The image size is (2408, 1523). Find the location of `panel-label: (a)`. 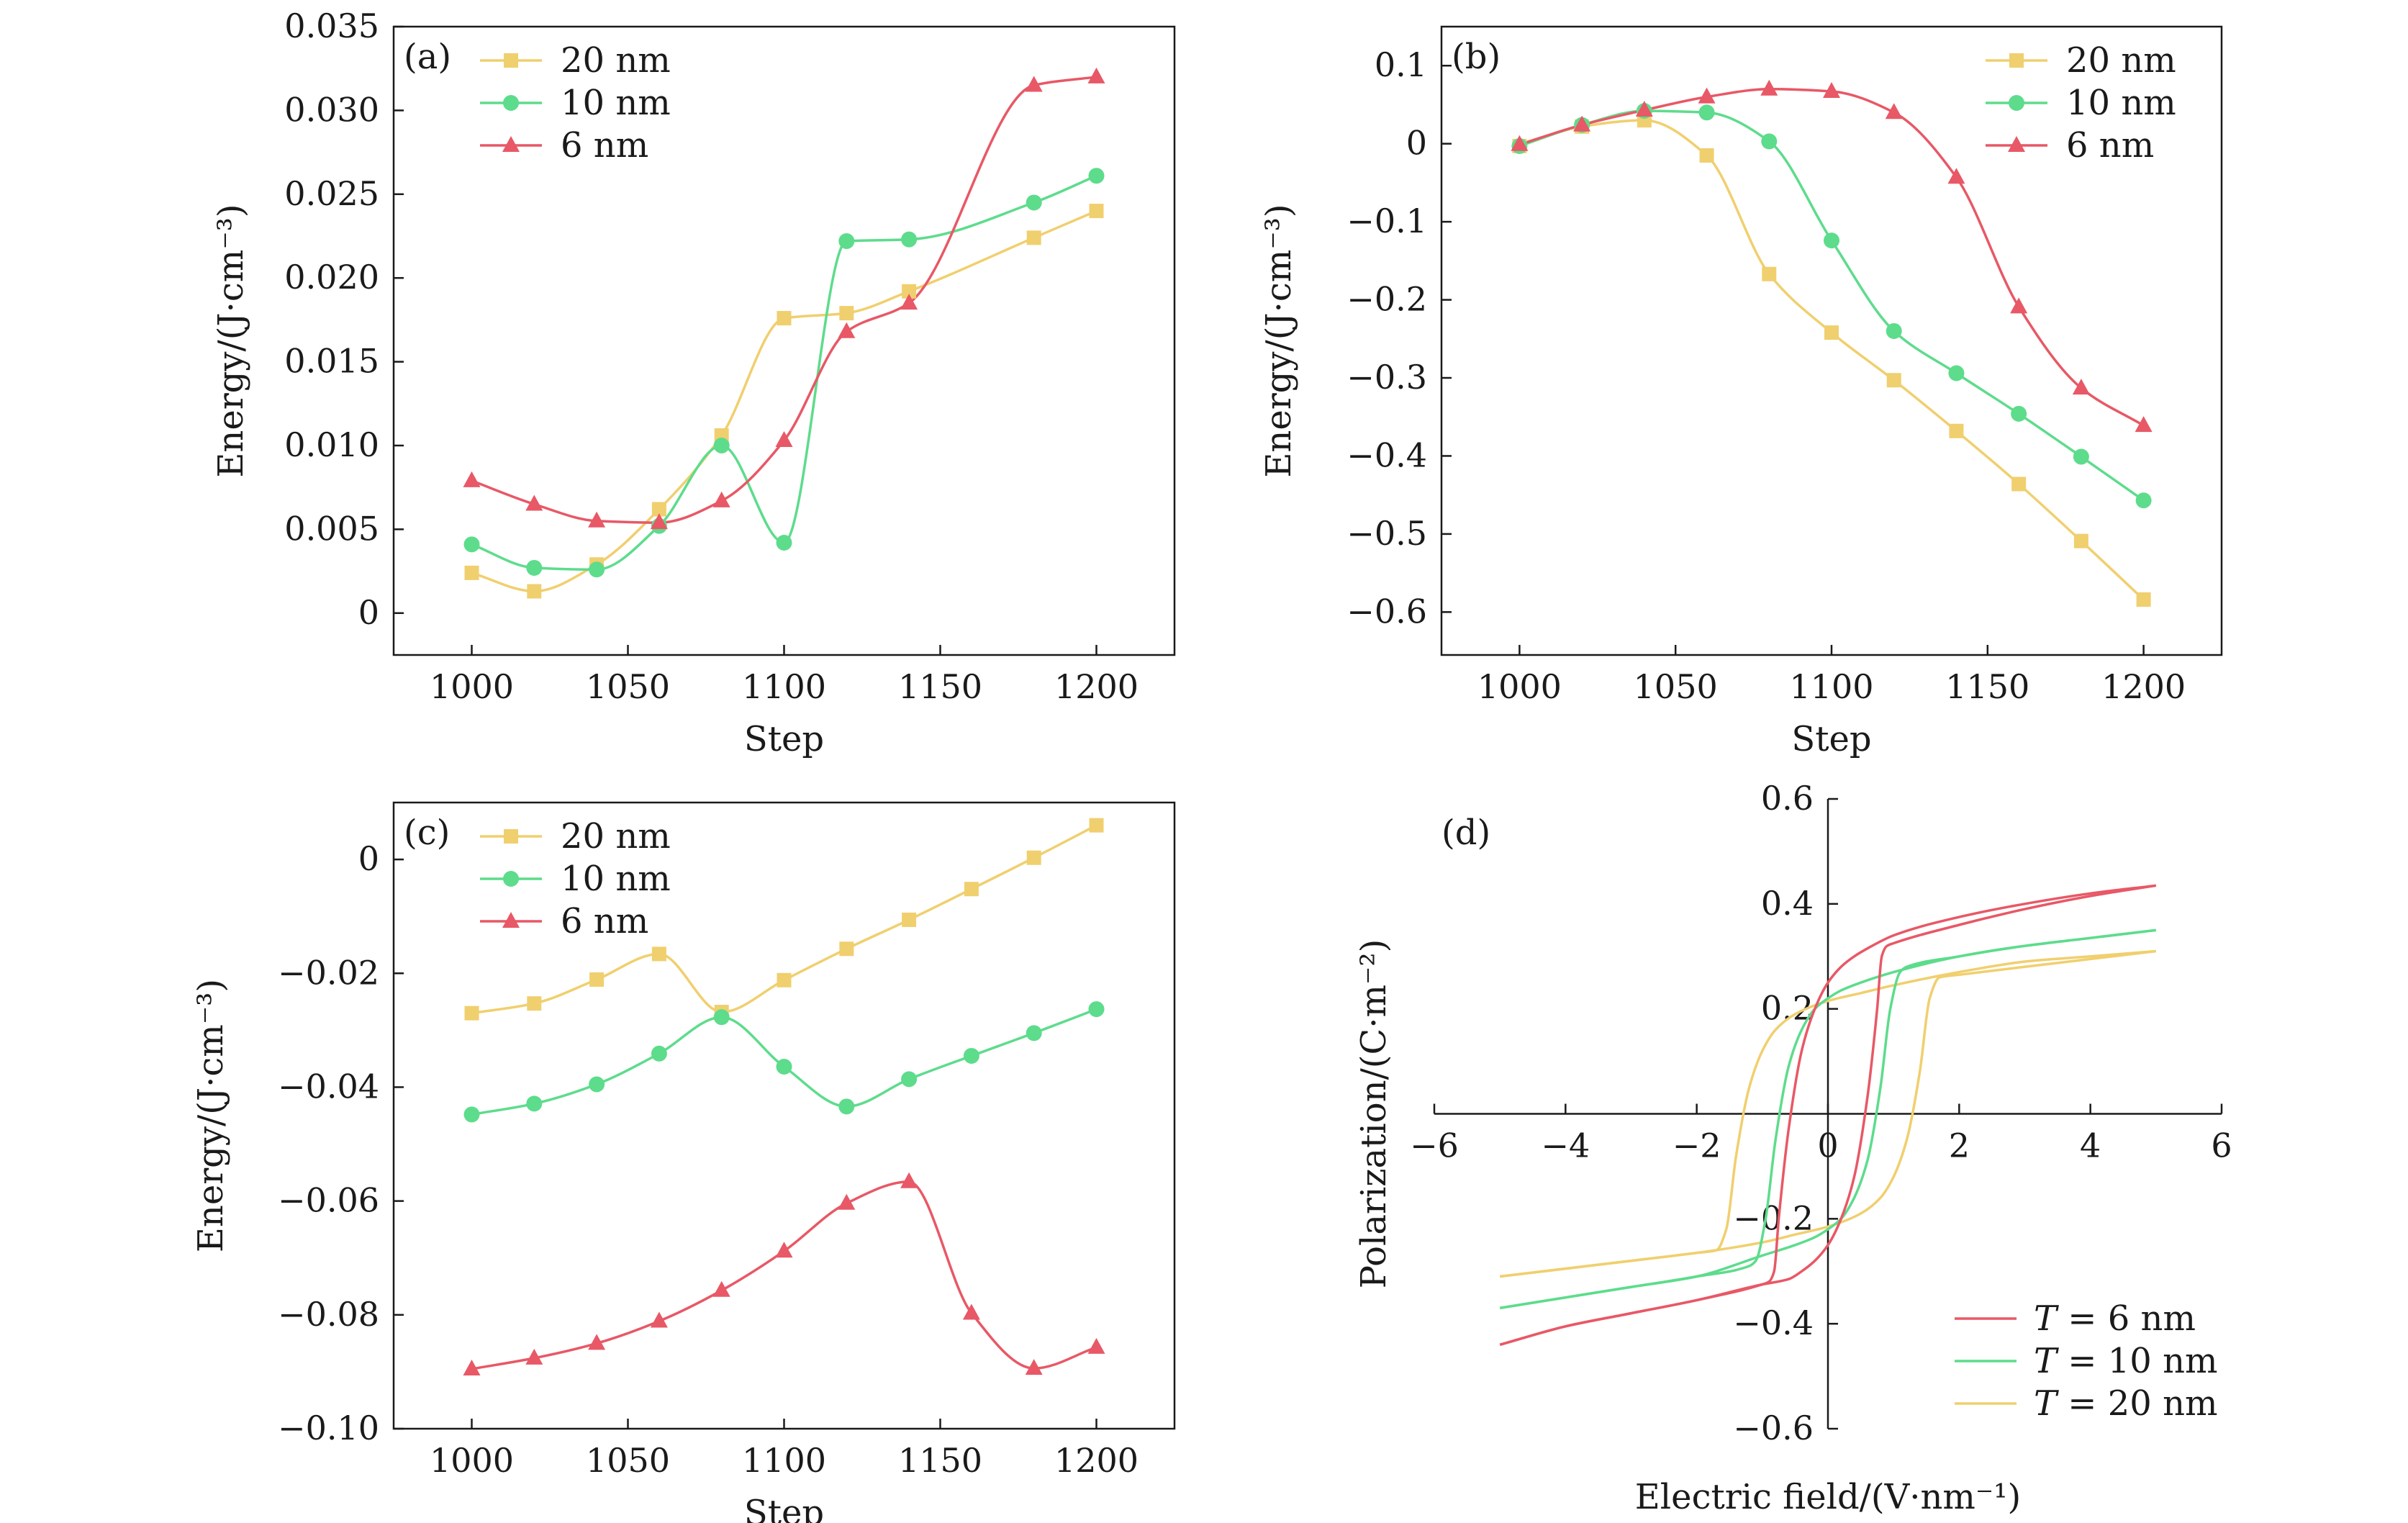

panel-label: (a) is located at coordinates (427, 57).